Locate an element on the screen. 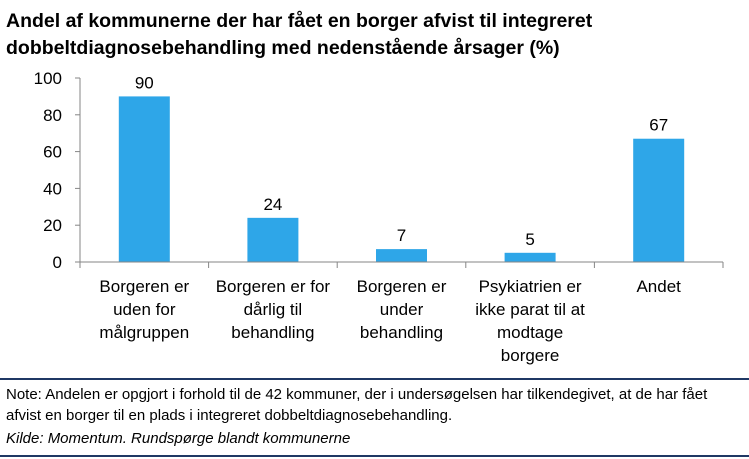 This screenshot has height=459, width=749. y-tick-label: 80 is located at coordinates (52, 115).